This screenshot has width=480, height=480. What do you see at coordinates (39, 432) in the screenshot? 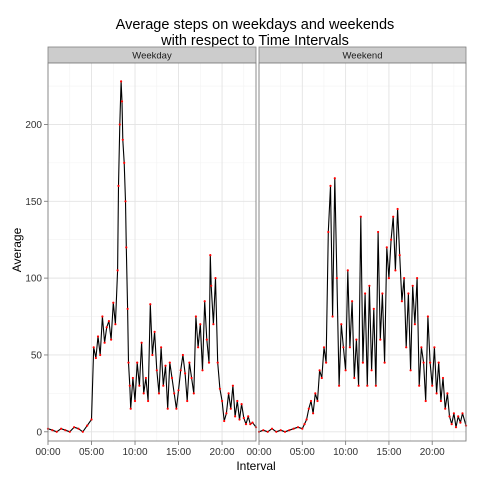
I see `y-tick-label: 0` at bounding box center [39, 432].